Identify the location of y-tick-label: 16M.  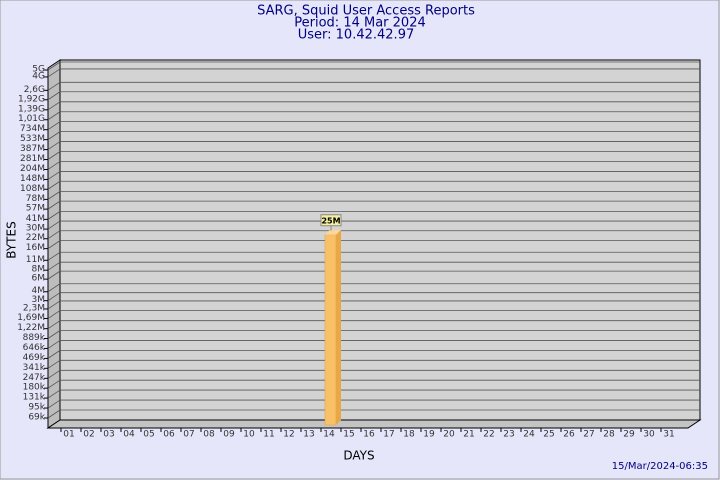
(35, 248).